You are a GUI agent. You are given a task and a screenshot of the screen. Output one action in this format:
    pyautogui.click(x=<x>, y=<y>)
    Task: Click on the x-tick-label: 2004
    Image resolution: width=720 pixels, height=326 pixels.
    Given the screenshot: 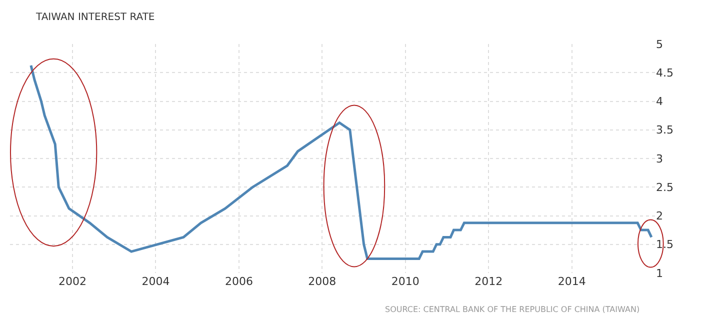 What is the action you would take?
    pyautogui.click(x=156, y=281)
    